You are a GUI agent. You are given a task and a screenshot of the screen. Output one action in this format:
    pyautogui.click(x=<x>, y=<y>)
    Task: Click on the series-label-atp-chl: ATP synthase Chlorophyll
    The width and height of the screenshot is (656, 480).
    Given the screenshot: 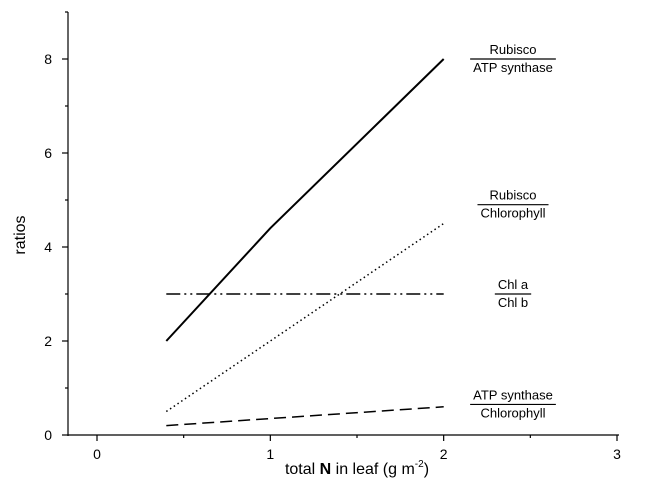 What is the action you would take?
    pyautogui.click(x=513, y=403)
    